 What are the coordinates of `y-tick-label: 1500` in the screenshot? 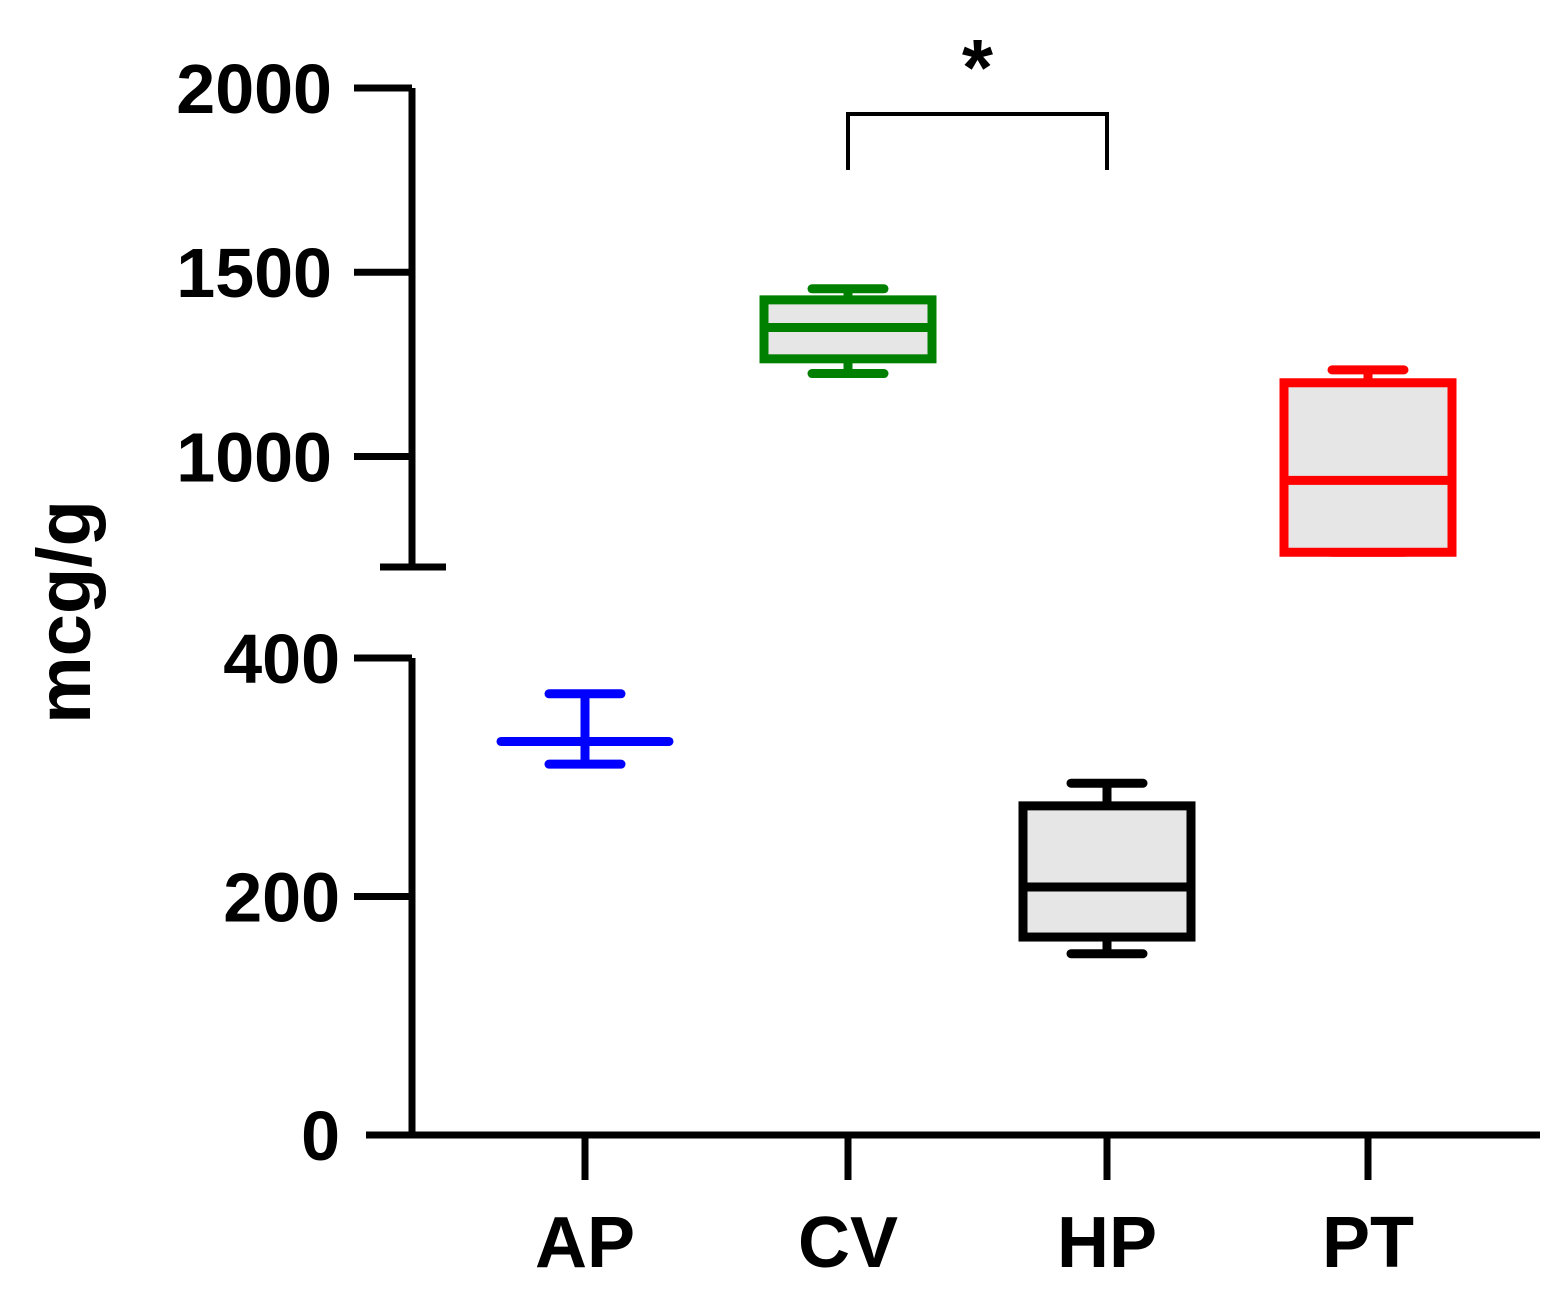 It's located at (254, 273).